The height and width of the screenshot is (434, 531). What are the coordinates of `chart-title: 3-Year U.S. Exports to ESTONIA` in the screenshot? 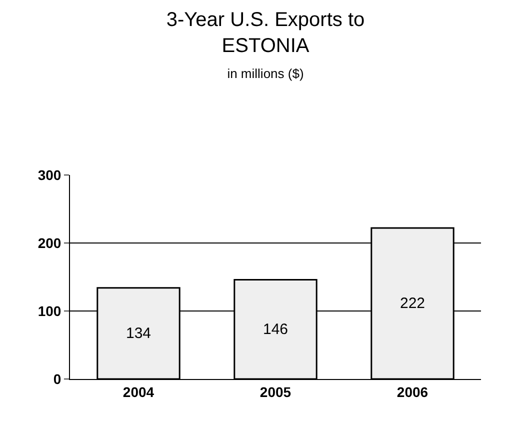 It's located at (265, 33).